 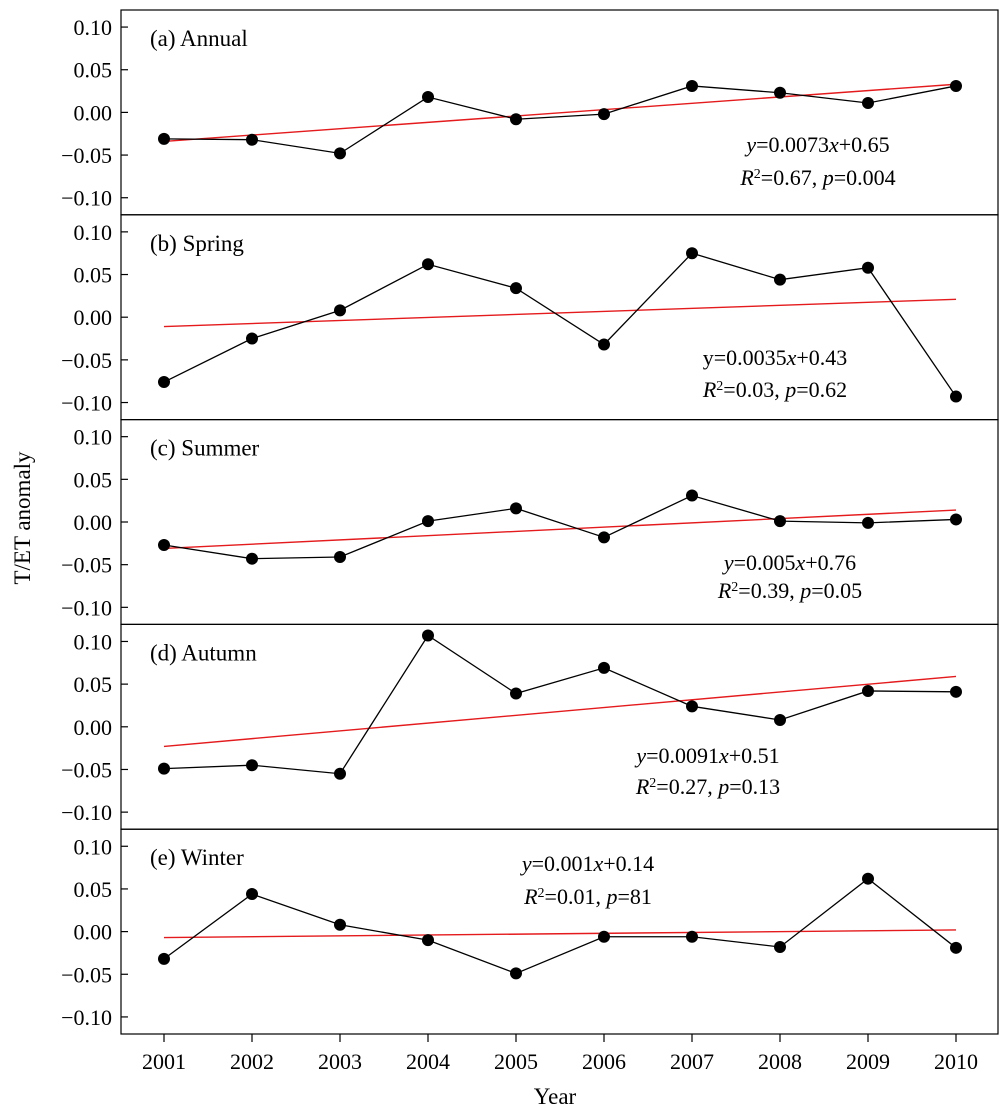 What do you see at coordinates (628, 863) in the screenshot?
I see `equation-intercept: +0.14` at bounding box center [628, 863].